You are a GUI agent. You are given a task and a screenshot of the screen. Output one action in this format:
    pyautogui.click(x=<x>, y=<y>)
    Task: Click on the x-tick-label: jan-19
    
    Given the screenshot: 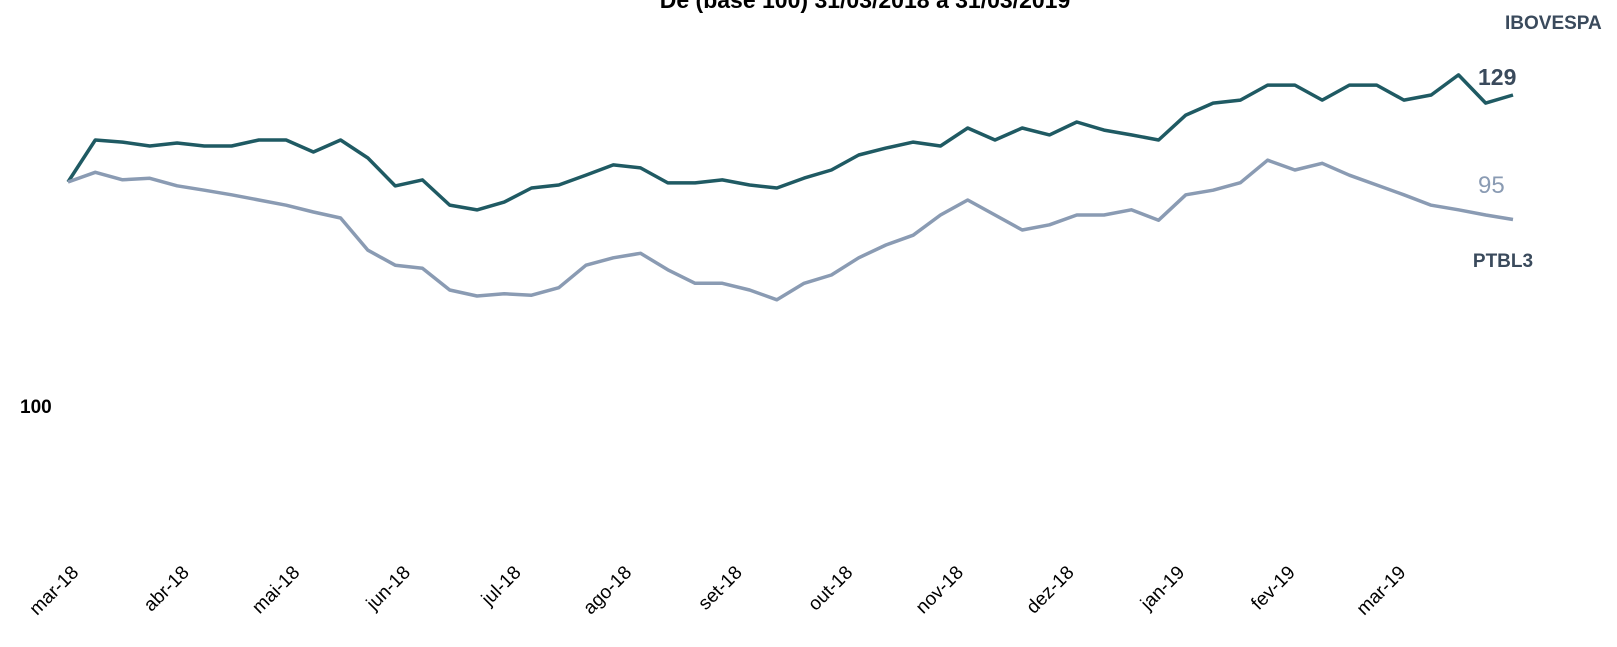 What is the action you would take?
    pyautogui.click(x=1162, y=588)
    